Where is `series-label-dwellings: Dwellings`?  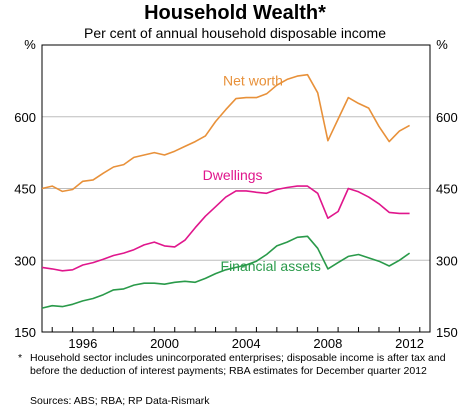 series-label-dwellings: Dwellings is located at coordinates (233, 175).